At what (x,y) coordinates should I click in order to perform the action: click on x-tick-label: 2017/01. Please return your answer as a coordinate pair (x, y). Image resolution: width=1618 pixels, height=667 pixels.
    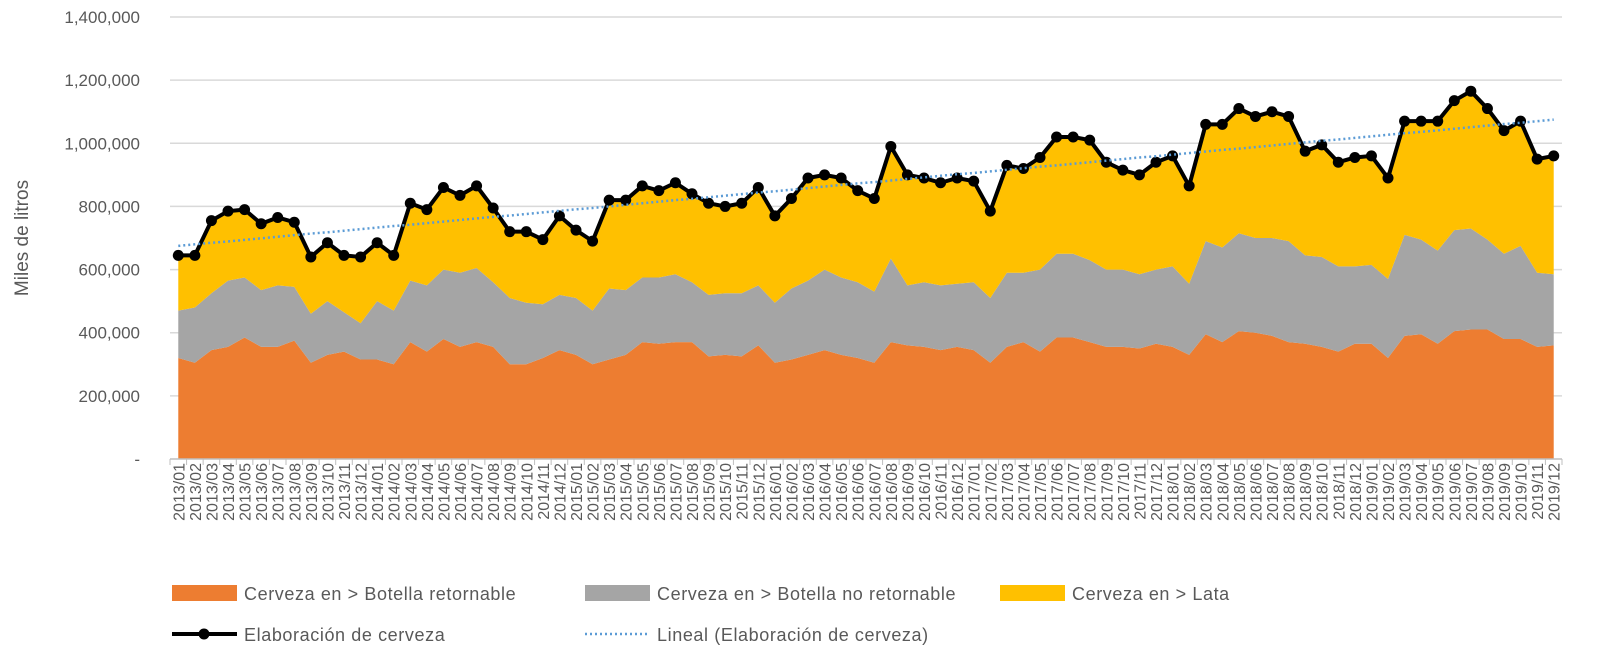
    Looking at the image, I should click on (975, 492).